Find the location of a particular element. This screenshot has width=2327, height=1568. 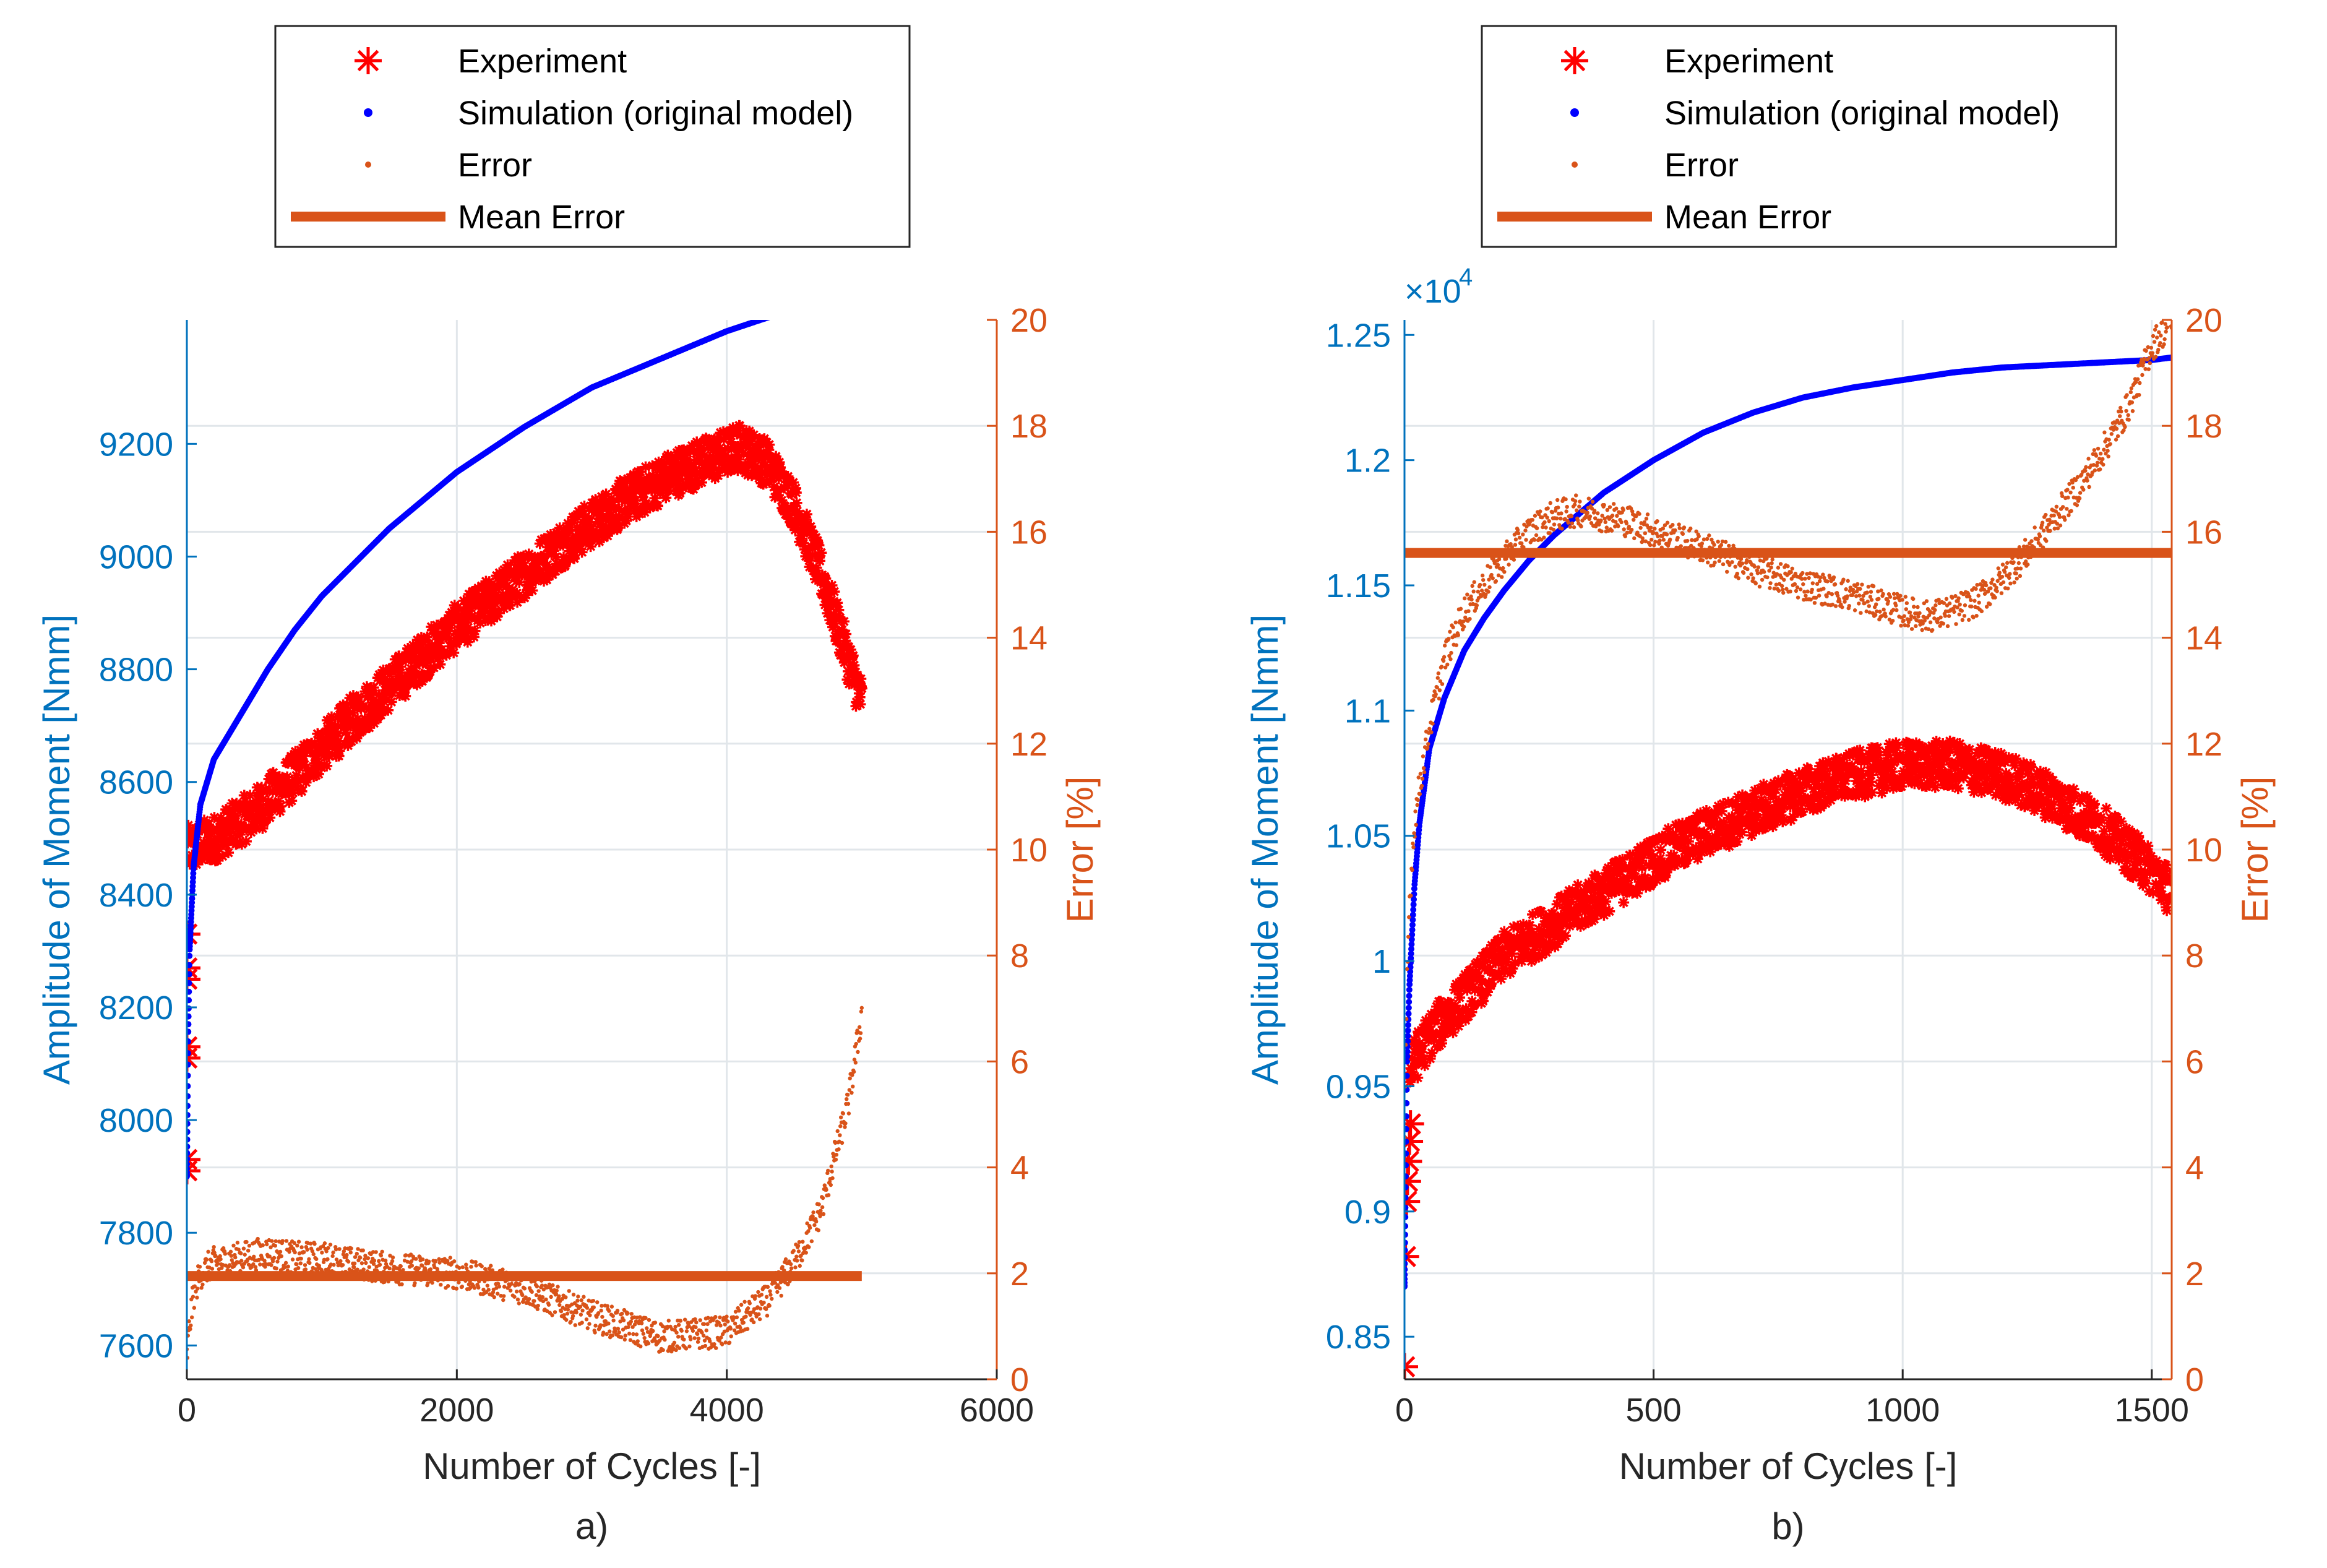

panel-label: b) is located at coordinates (1787, 1526).